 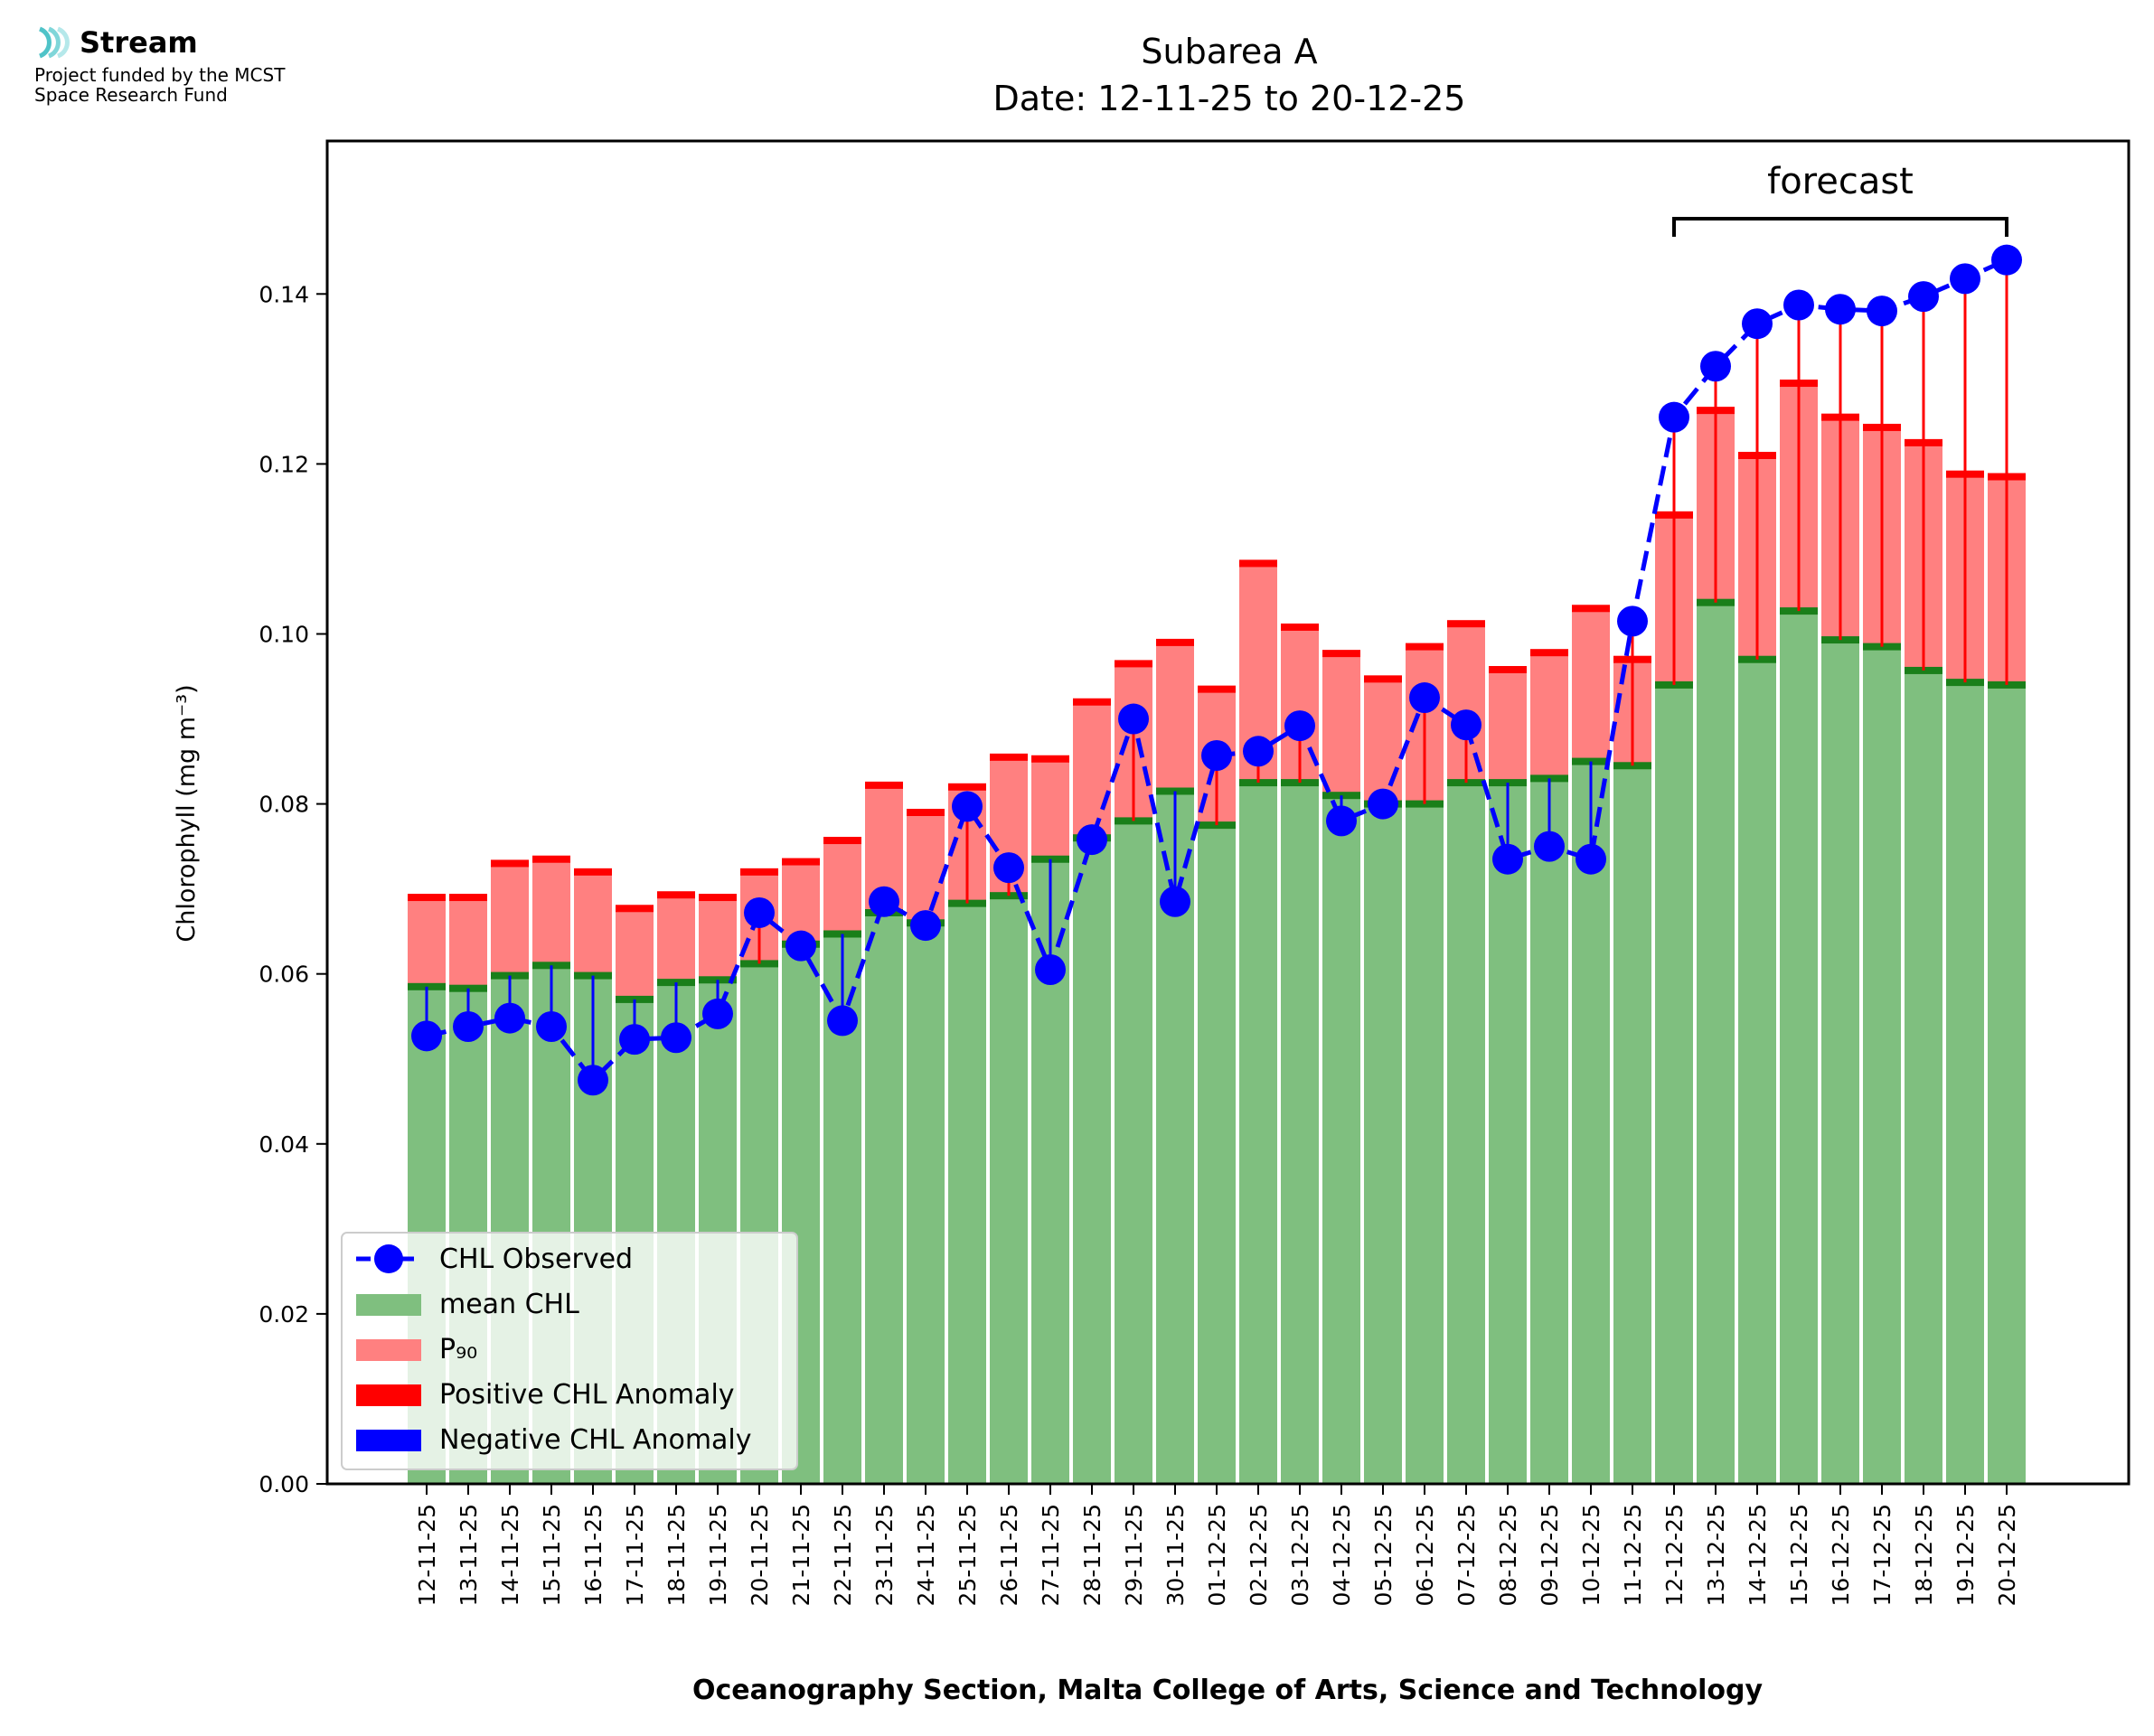 I want to click on y-tick-label: 0.08, so click(x=284, y=805).